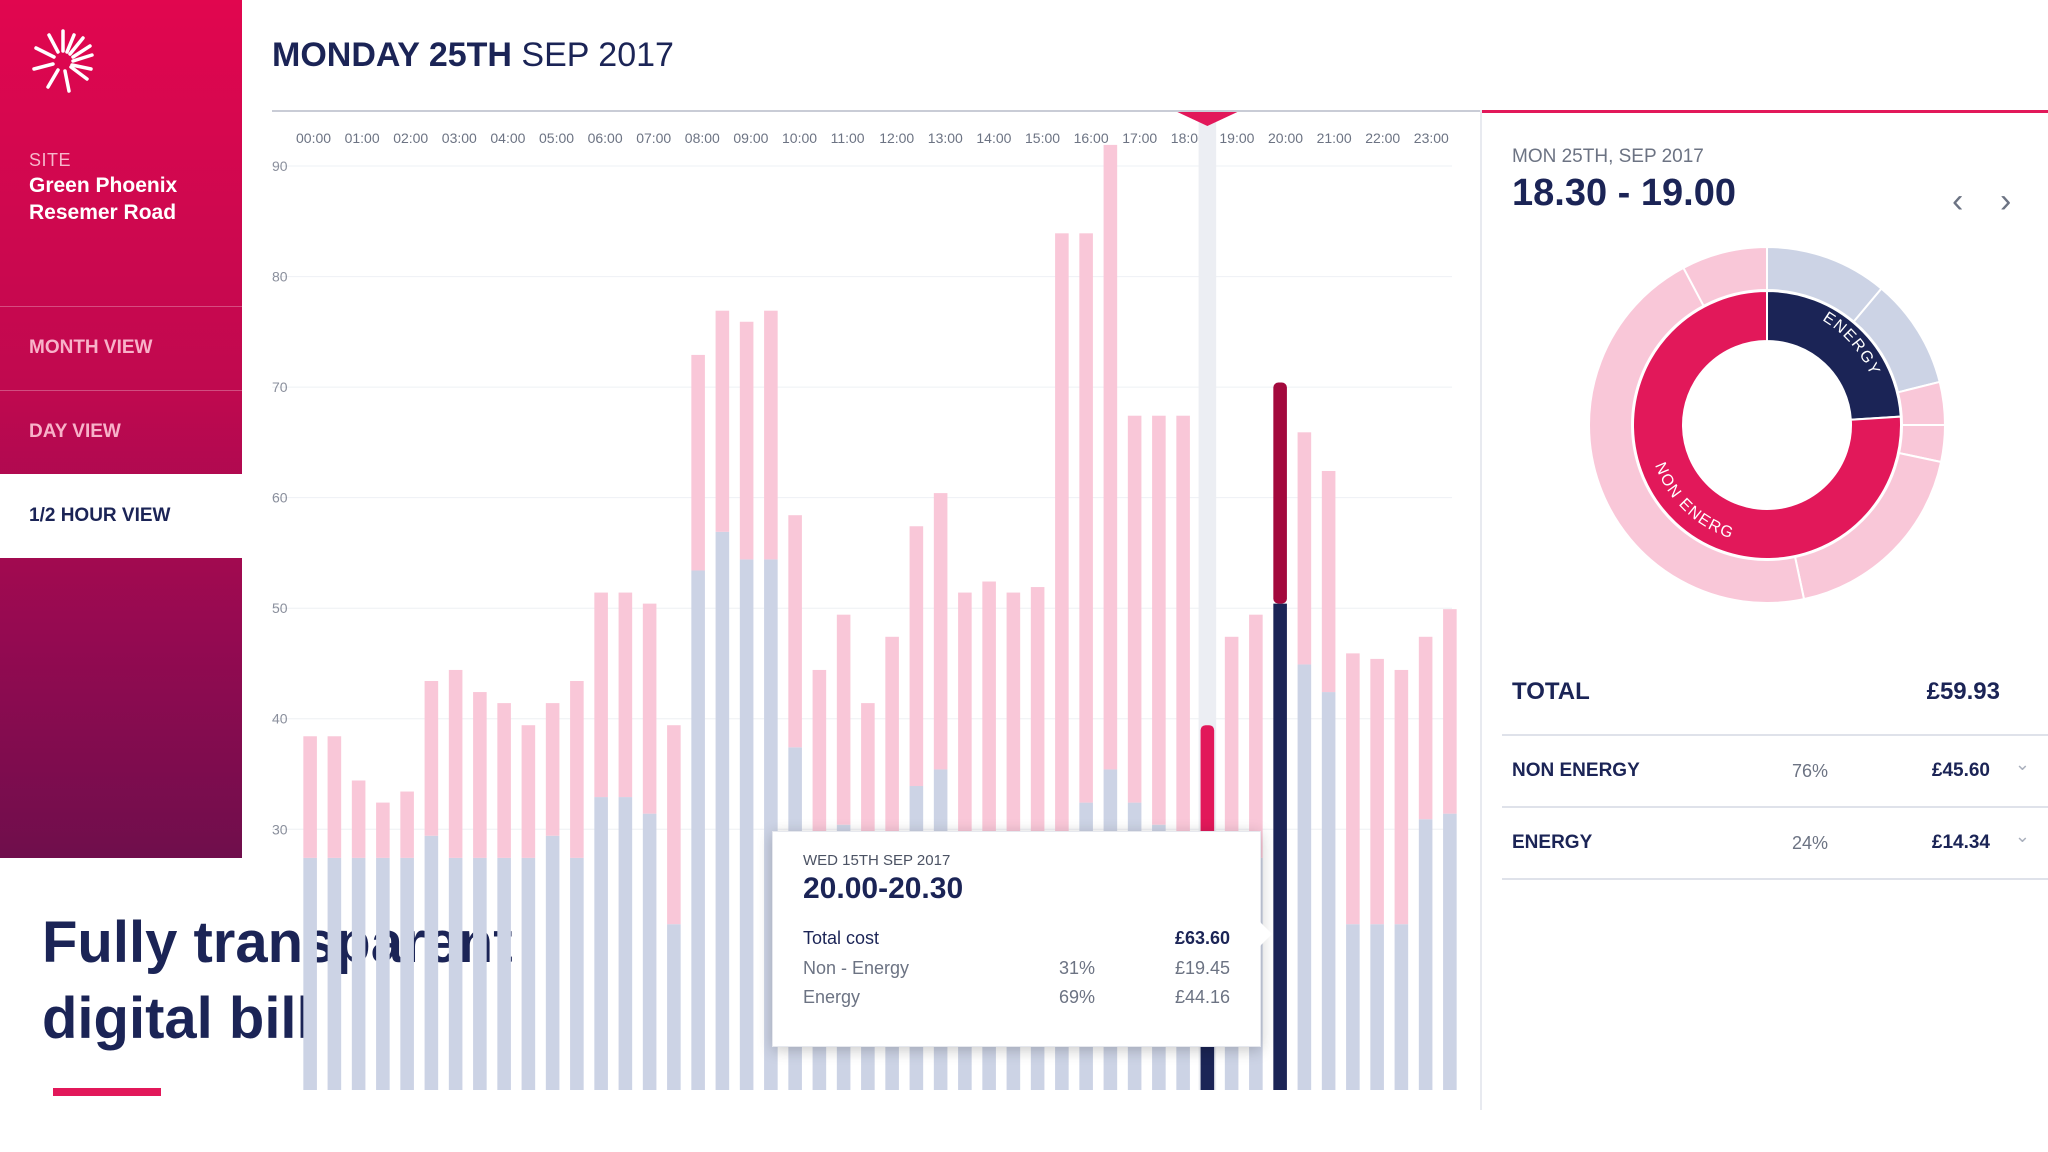  Describe the element at coordinates (280, 277) in the screenshot. I see `y-tick-label: 80` at that location.